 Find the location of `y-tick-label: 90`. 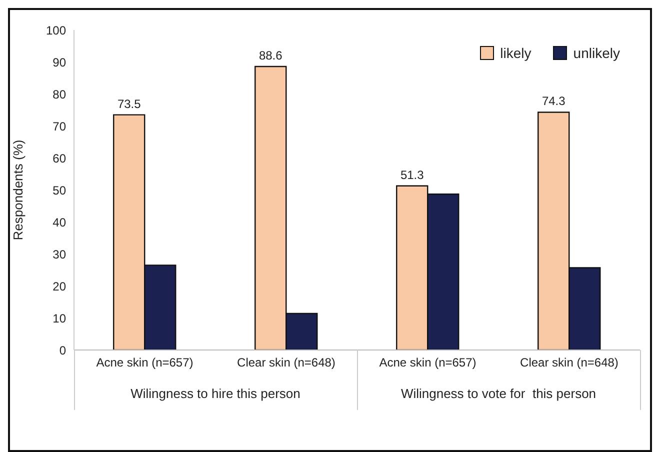

y-tick-label: 90 is located at coordinates (59, 62).